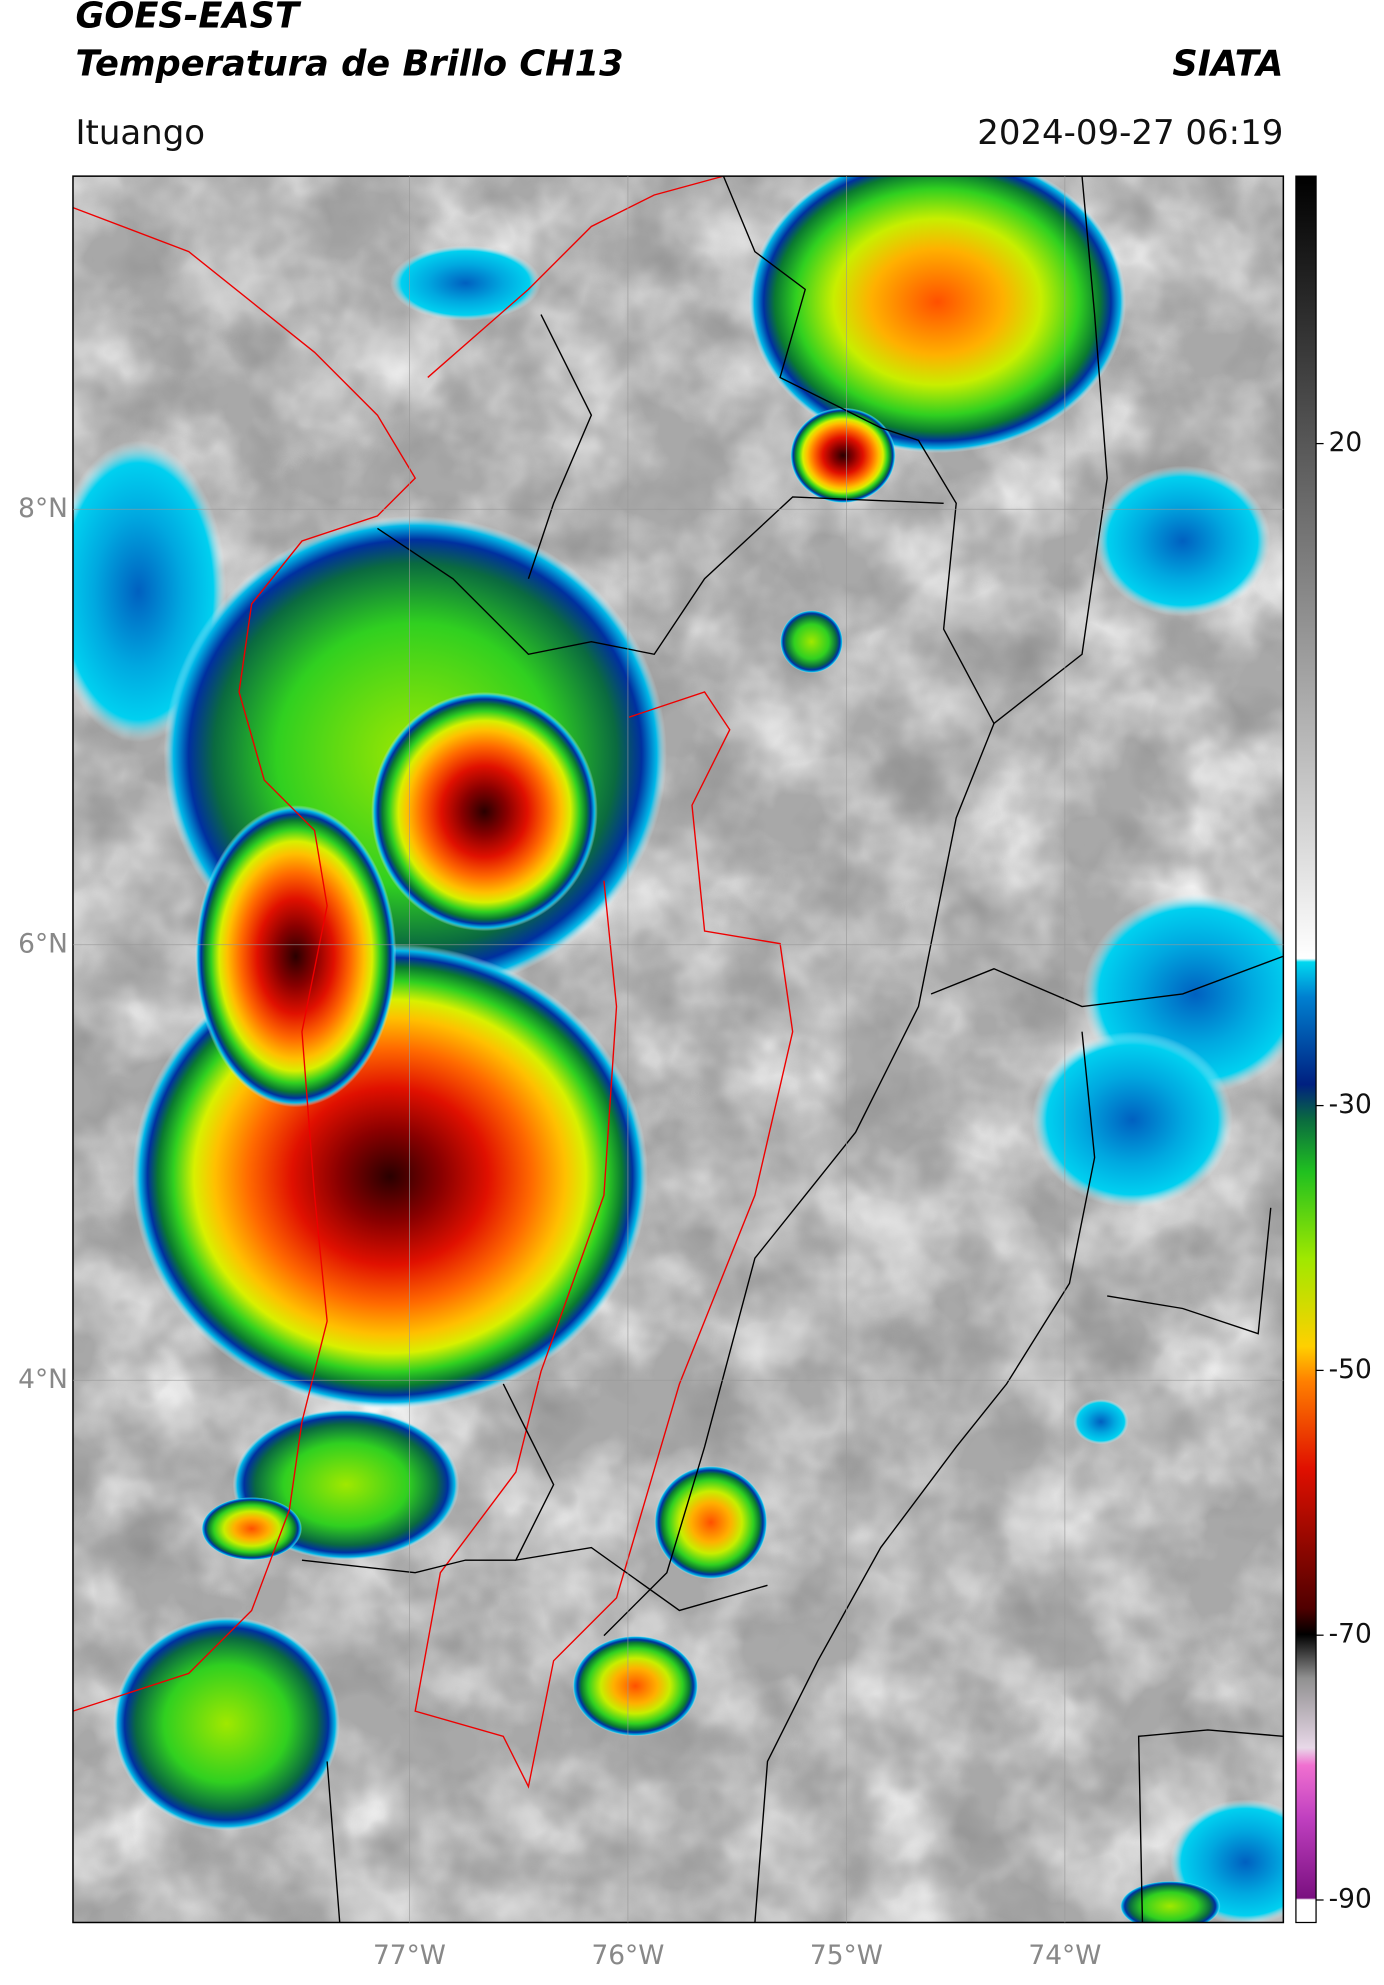 The width and height of the screenshot is (1384, 1985). What do you see at coordinates (43, 508) in the screenshot?
I see `y-tick-label: 8°N` at bounding box center [43, 508].